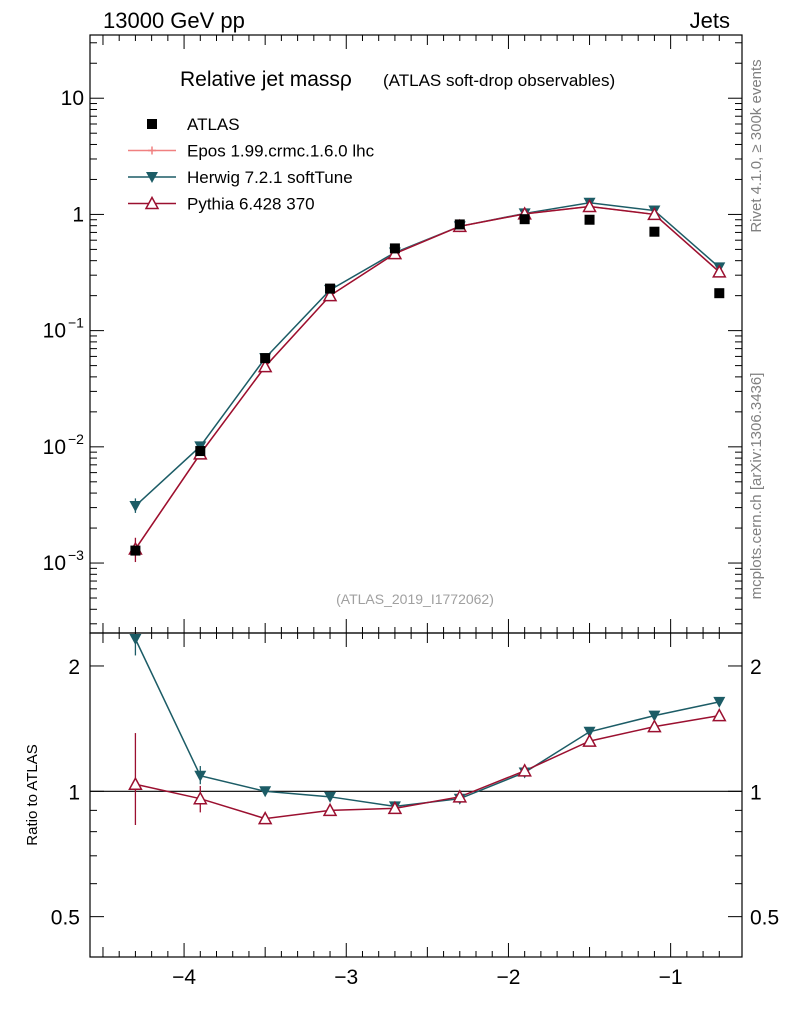  I want to click on main-y-tick-exponent: −2, so click(76, 439).